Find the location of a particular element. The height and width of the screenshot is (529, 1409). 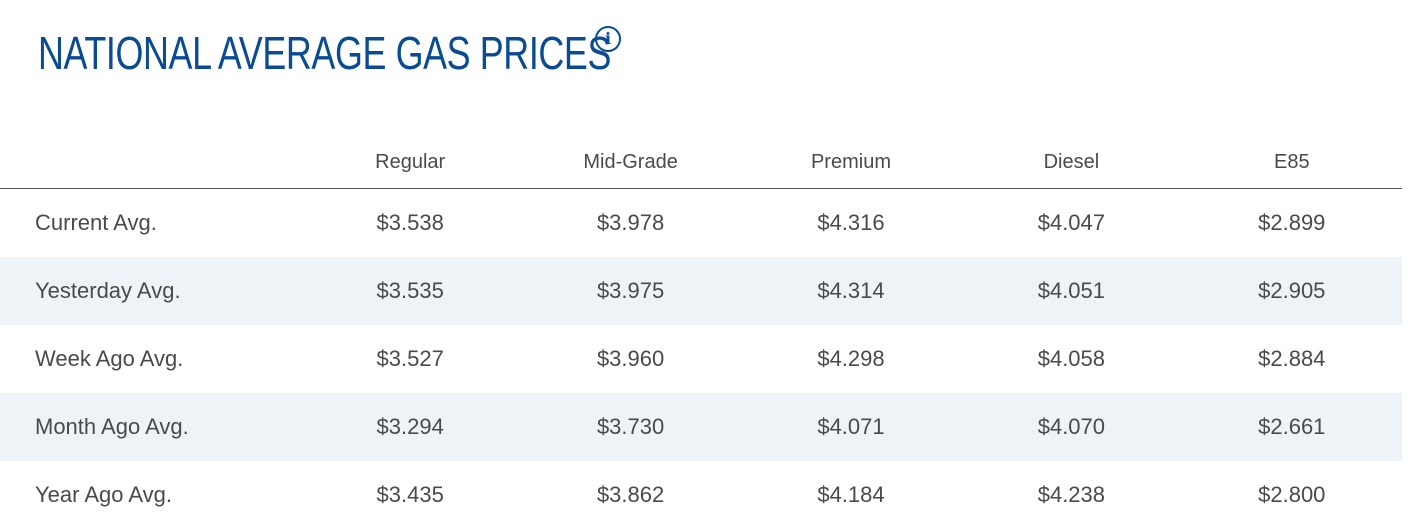

row-label: Month Ago Avg. is located at coordinates (150, 427).